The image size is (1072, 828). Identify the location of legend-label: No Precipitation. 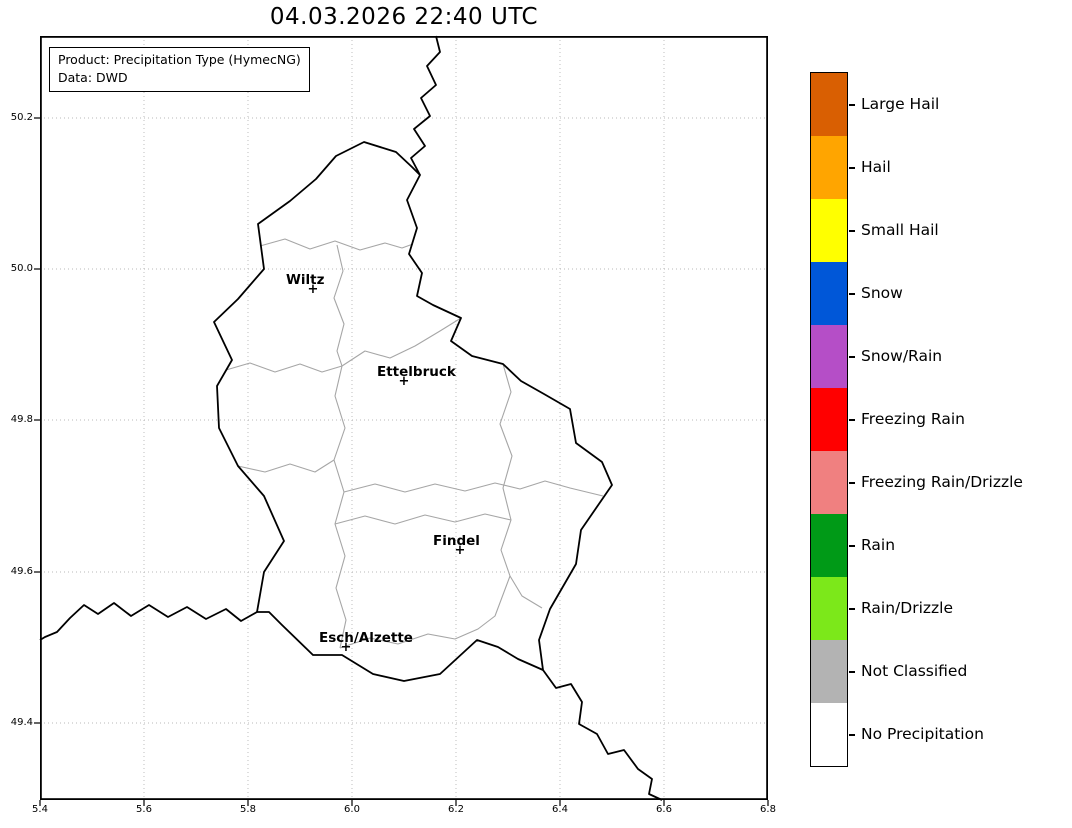
(922, 734).